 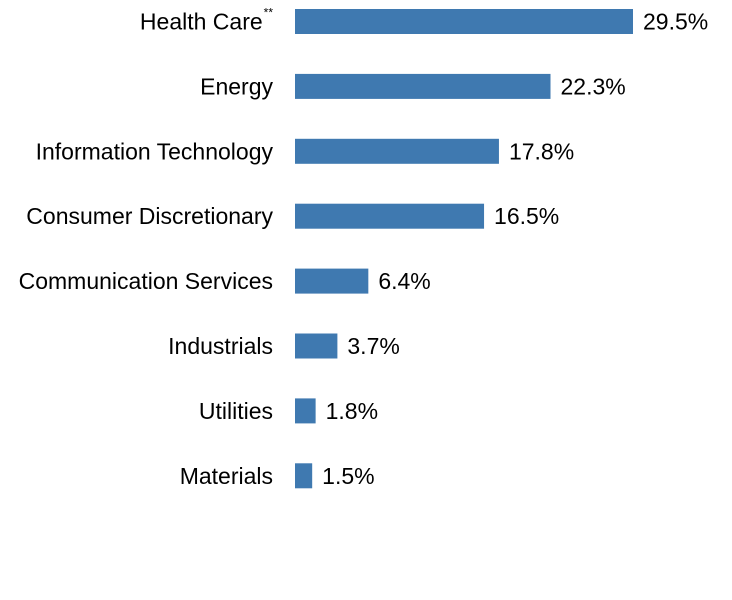 What do you see at coordinates (675, 22) in the screenshot?
I see `value-label-health-care: 29.5%` at bounding box center [675, 22].